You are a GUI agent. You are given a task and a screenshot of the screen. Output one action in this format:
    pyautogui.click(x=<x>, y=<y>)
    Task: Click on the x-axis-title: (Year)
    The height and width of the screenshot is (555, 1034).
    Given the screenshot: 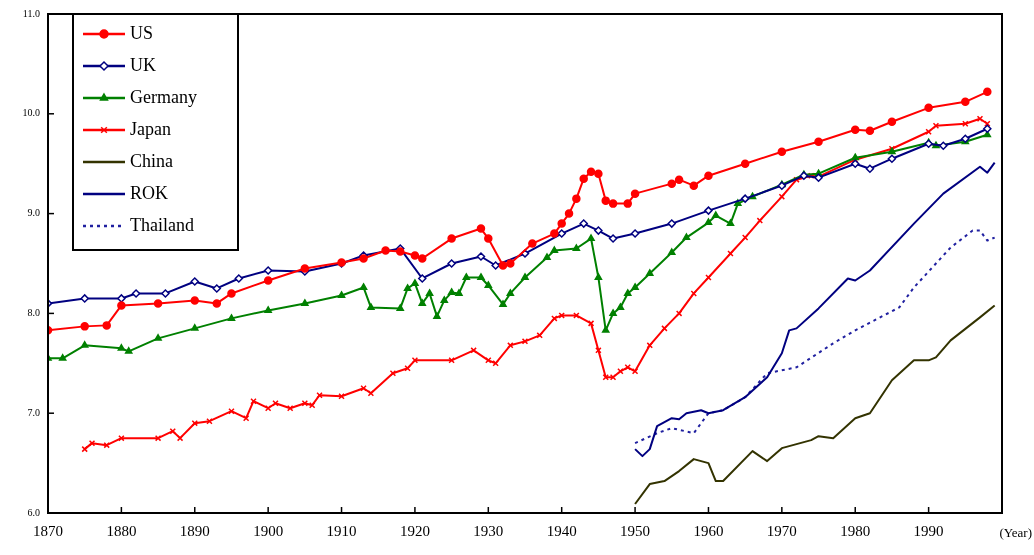 What is the action you would take?
    pyautogui.click(x=1015, y=532)
    